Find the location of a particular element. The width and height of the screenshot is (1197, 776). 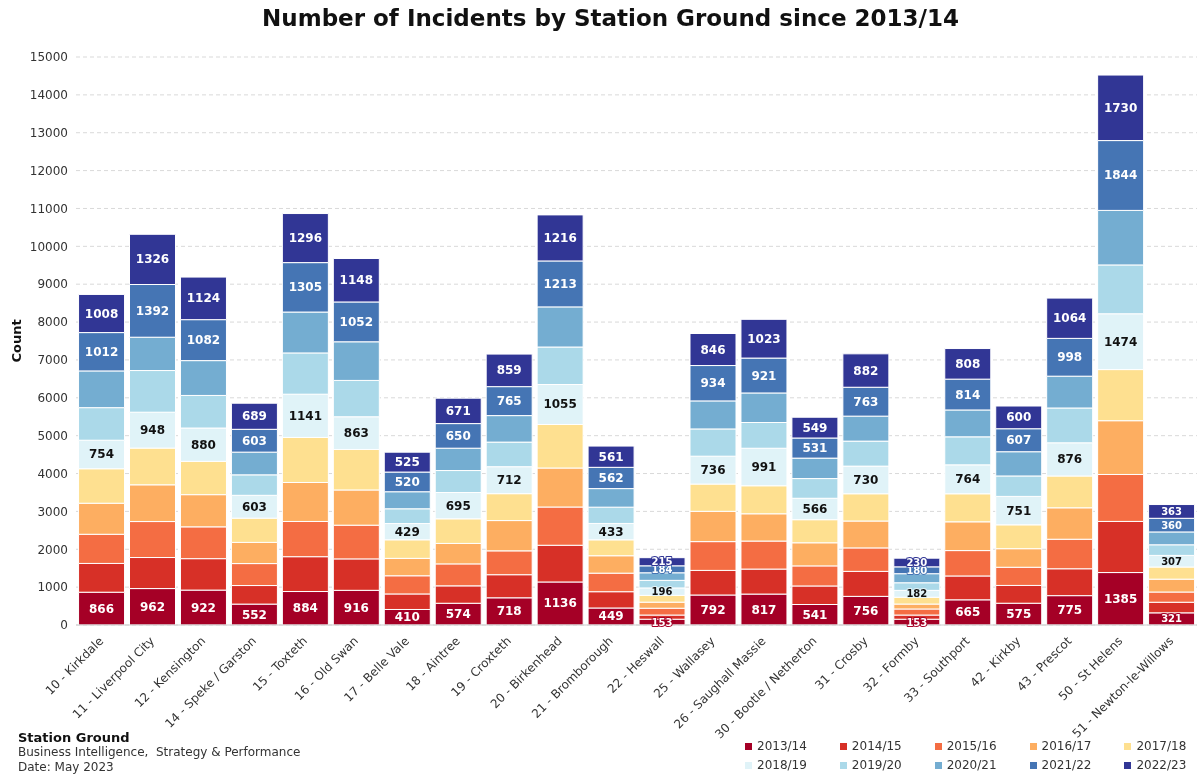

legend-label: 2017/18 is located at coordinates (1161, 746).